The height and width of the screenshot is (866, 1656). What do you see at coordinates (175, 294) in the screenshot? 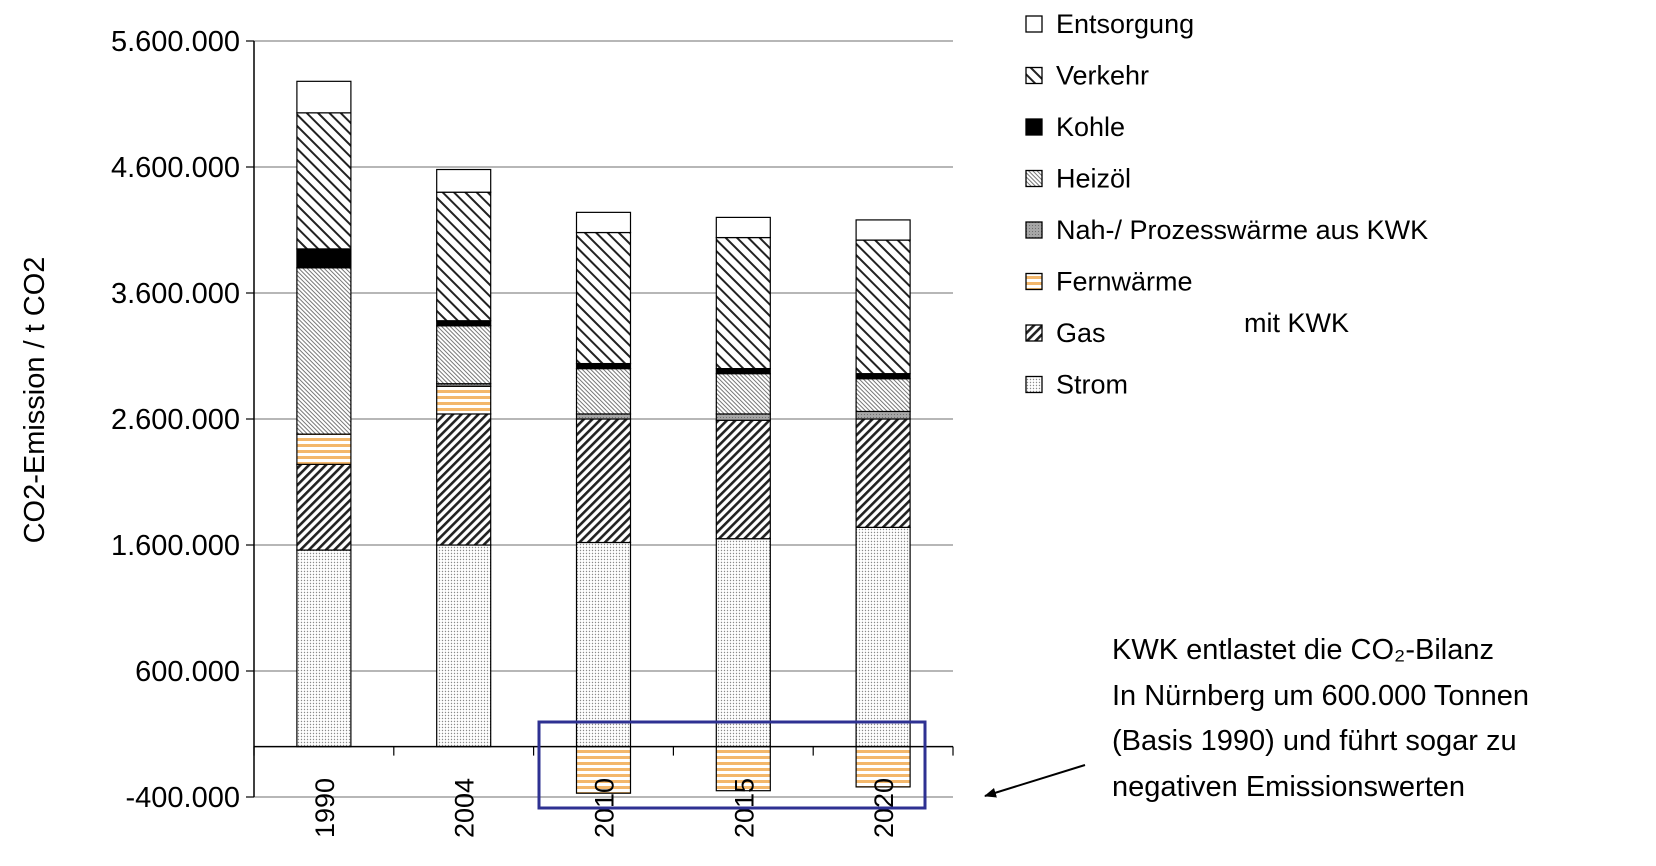
I see `y-tick-label: 3.600.000` at bounding box center [175, 294].